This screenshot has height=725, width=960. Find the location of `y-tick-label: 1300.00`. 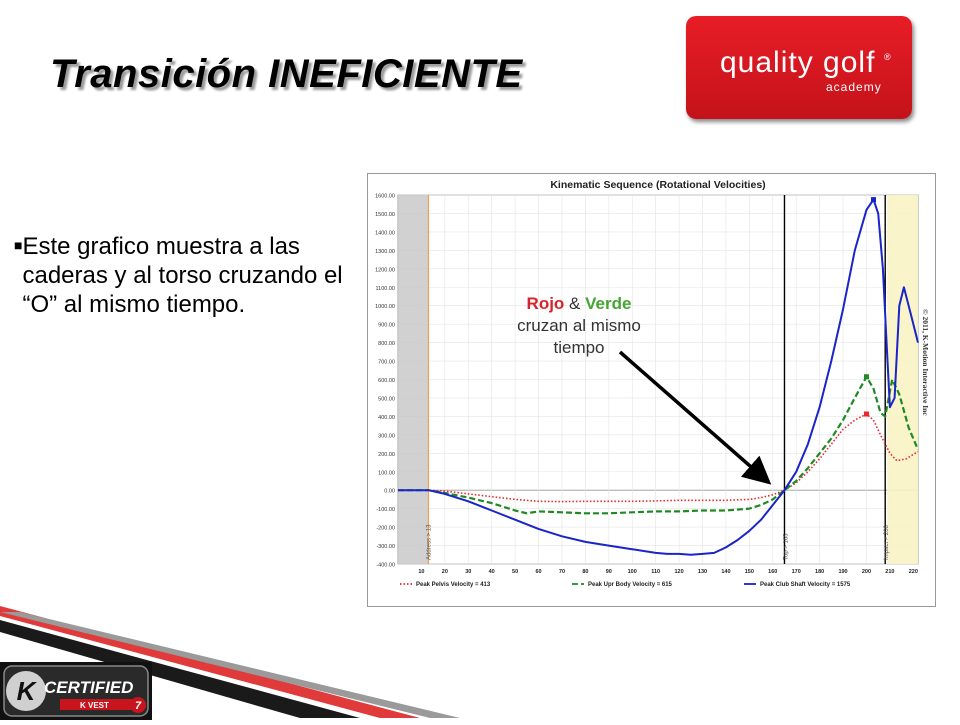

y-tick-label: 1300.00 is located at coordinates (385, 252).